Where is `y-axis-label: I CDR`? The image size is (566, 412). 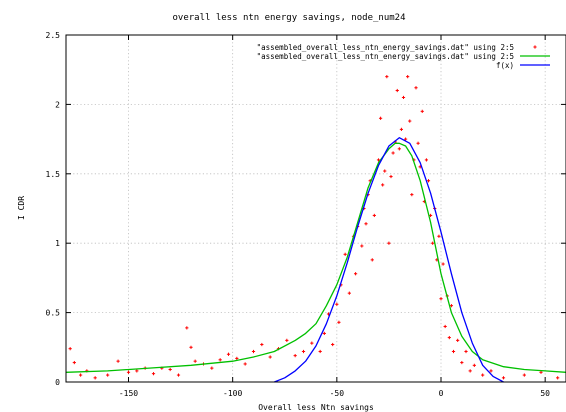 y-axis-label: I CDR is located at coordinates (21, 208).